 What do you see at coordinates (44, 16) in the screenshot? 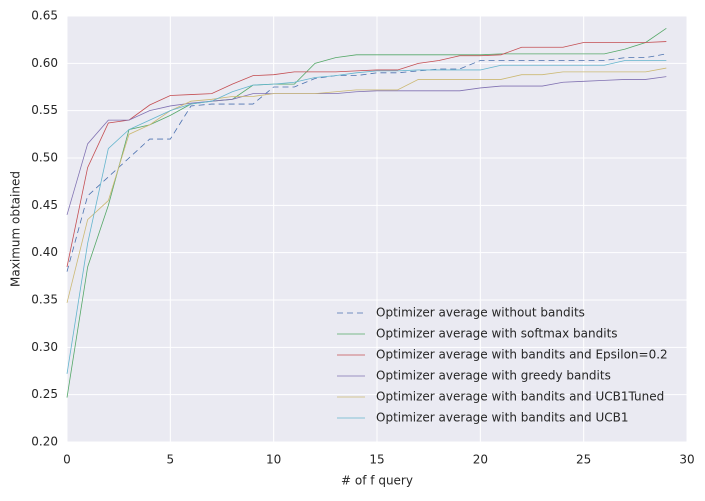
I see `y-tick-label: 0.65` at bounding box center [44, 16].